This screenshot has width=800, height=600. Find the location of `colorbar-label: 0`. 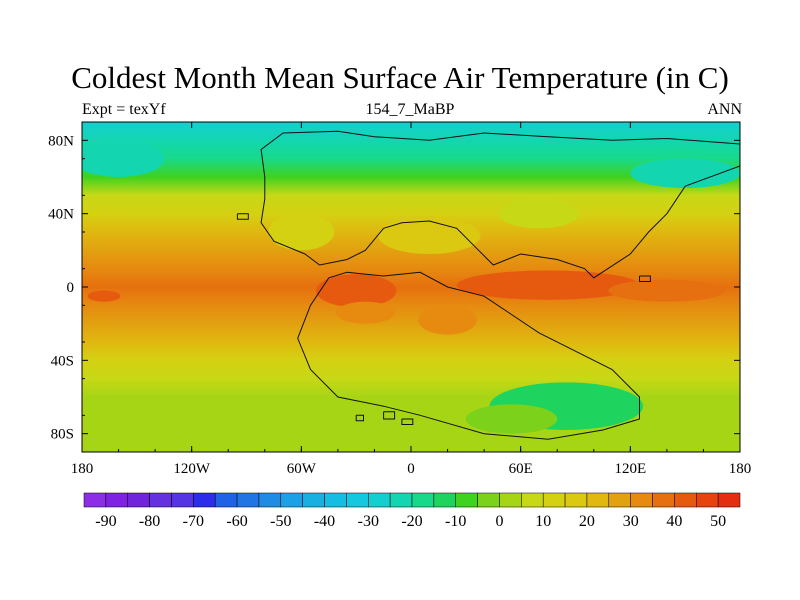

colorbar-label: 0 is located at coordinates (500, 521).